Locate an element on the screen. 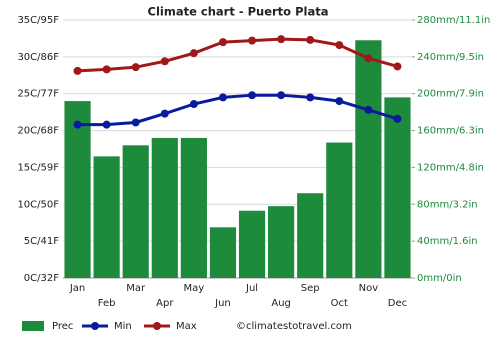 Image resolution: width=500 pixels, height=350 pixels. y-tick-label: 30C/86F is located at coordinates (38, 57).